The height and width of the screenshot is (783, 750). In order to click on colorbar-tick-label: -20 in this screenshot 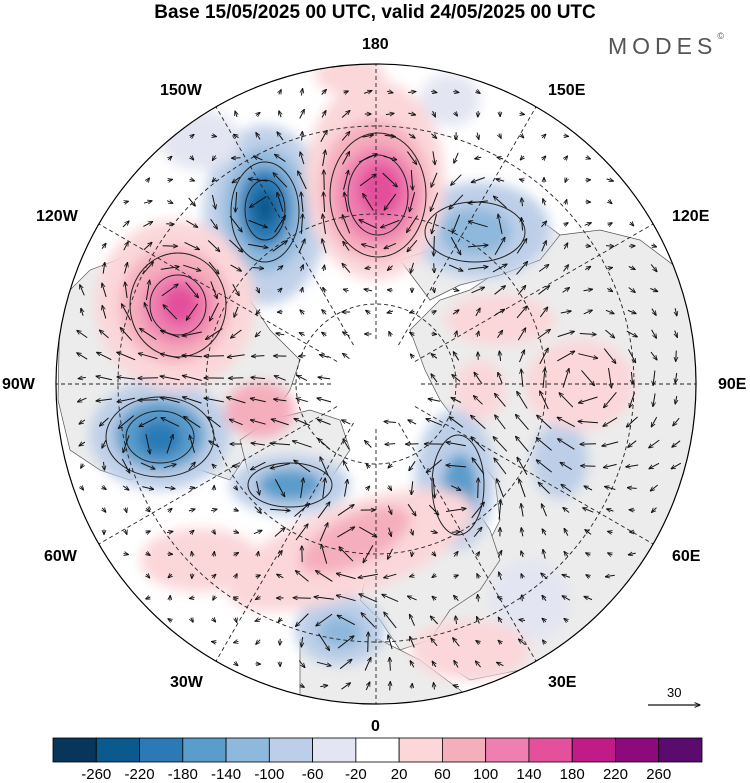, I will do `click(356, 774)`.